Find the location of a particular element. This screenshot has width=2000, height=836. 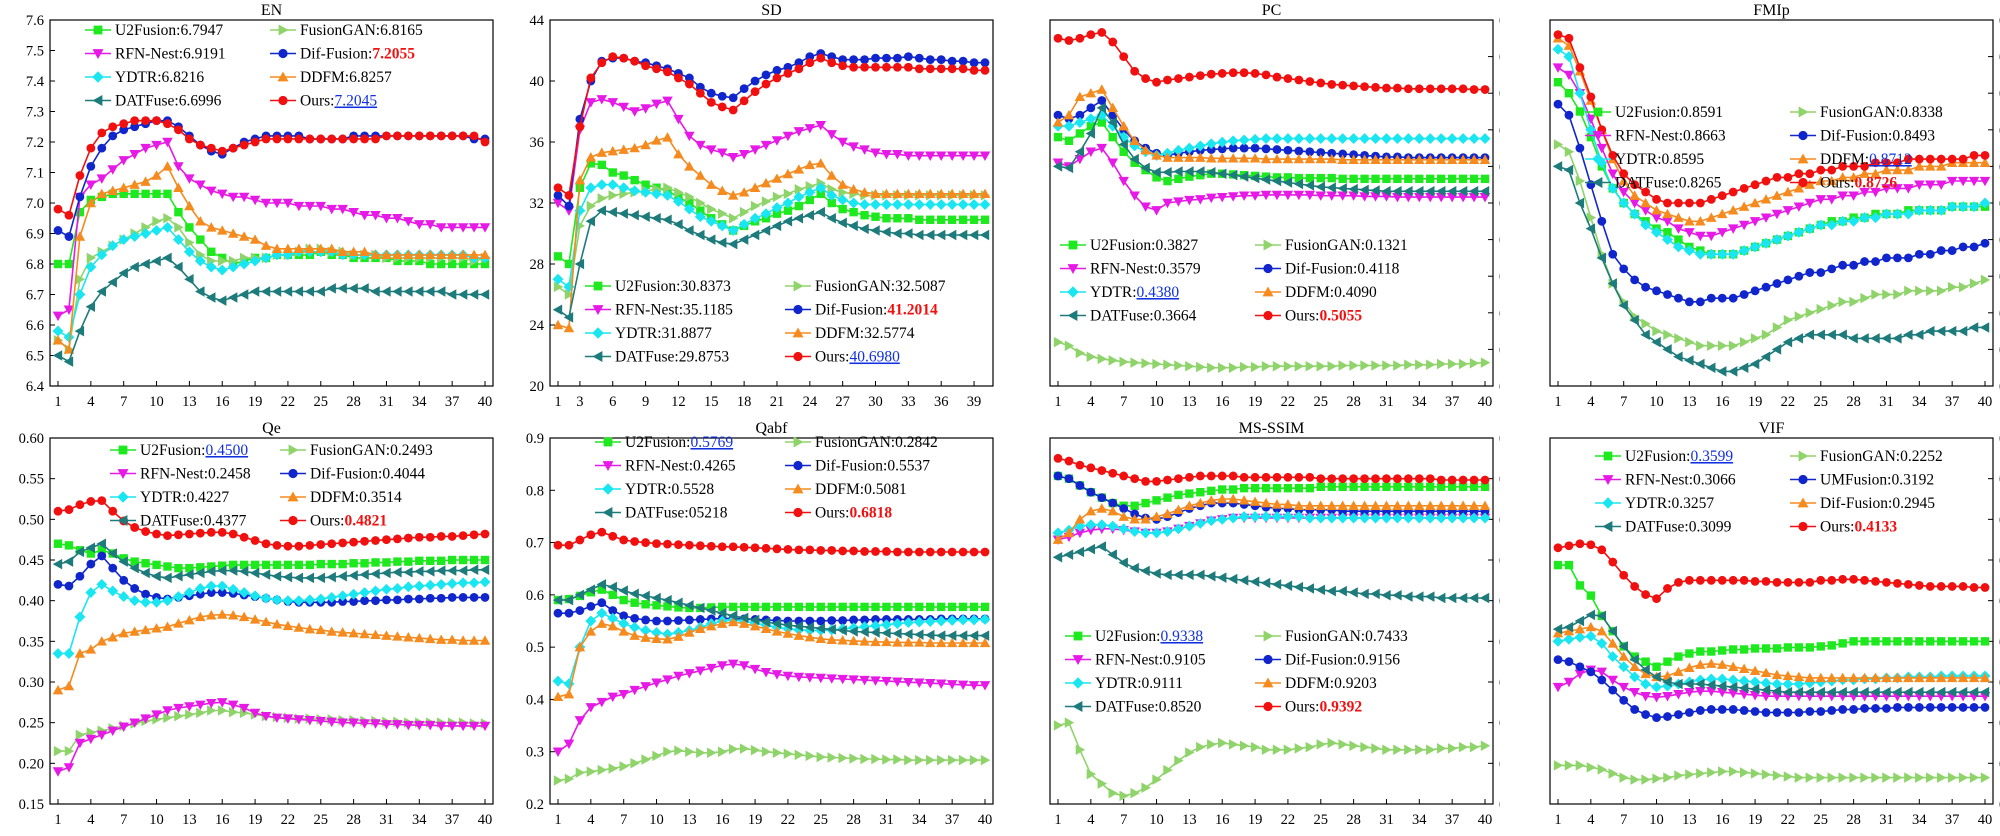

legend-label: U2Fusion:0.9338 is located at coordinates (1149, 636).